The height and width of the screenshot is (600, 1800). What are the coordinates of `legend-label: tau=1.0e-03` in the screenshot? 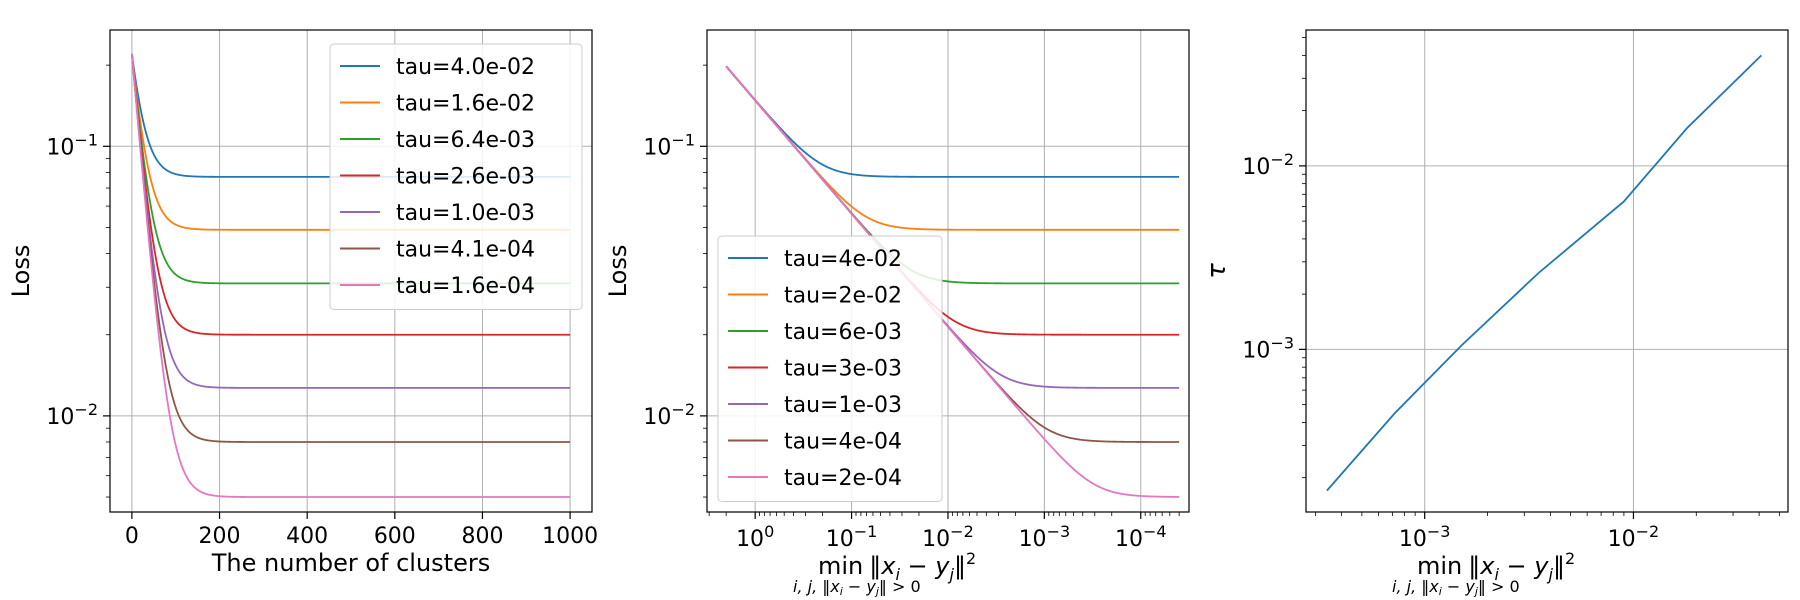 It's located at (465, 213).